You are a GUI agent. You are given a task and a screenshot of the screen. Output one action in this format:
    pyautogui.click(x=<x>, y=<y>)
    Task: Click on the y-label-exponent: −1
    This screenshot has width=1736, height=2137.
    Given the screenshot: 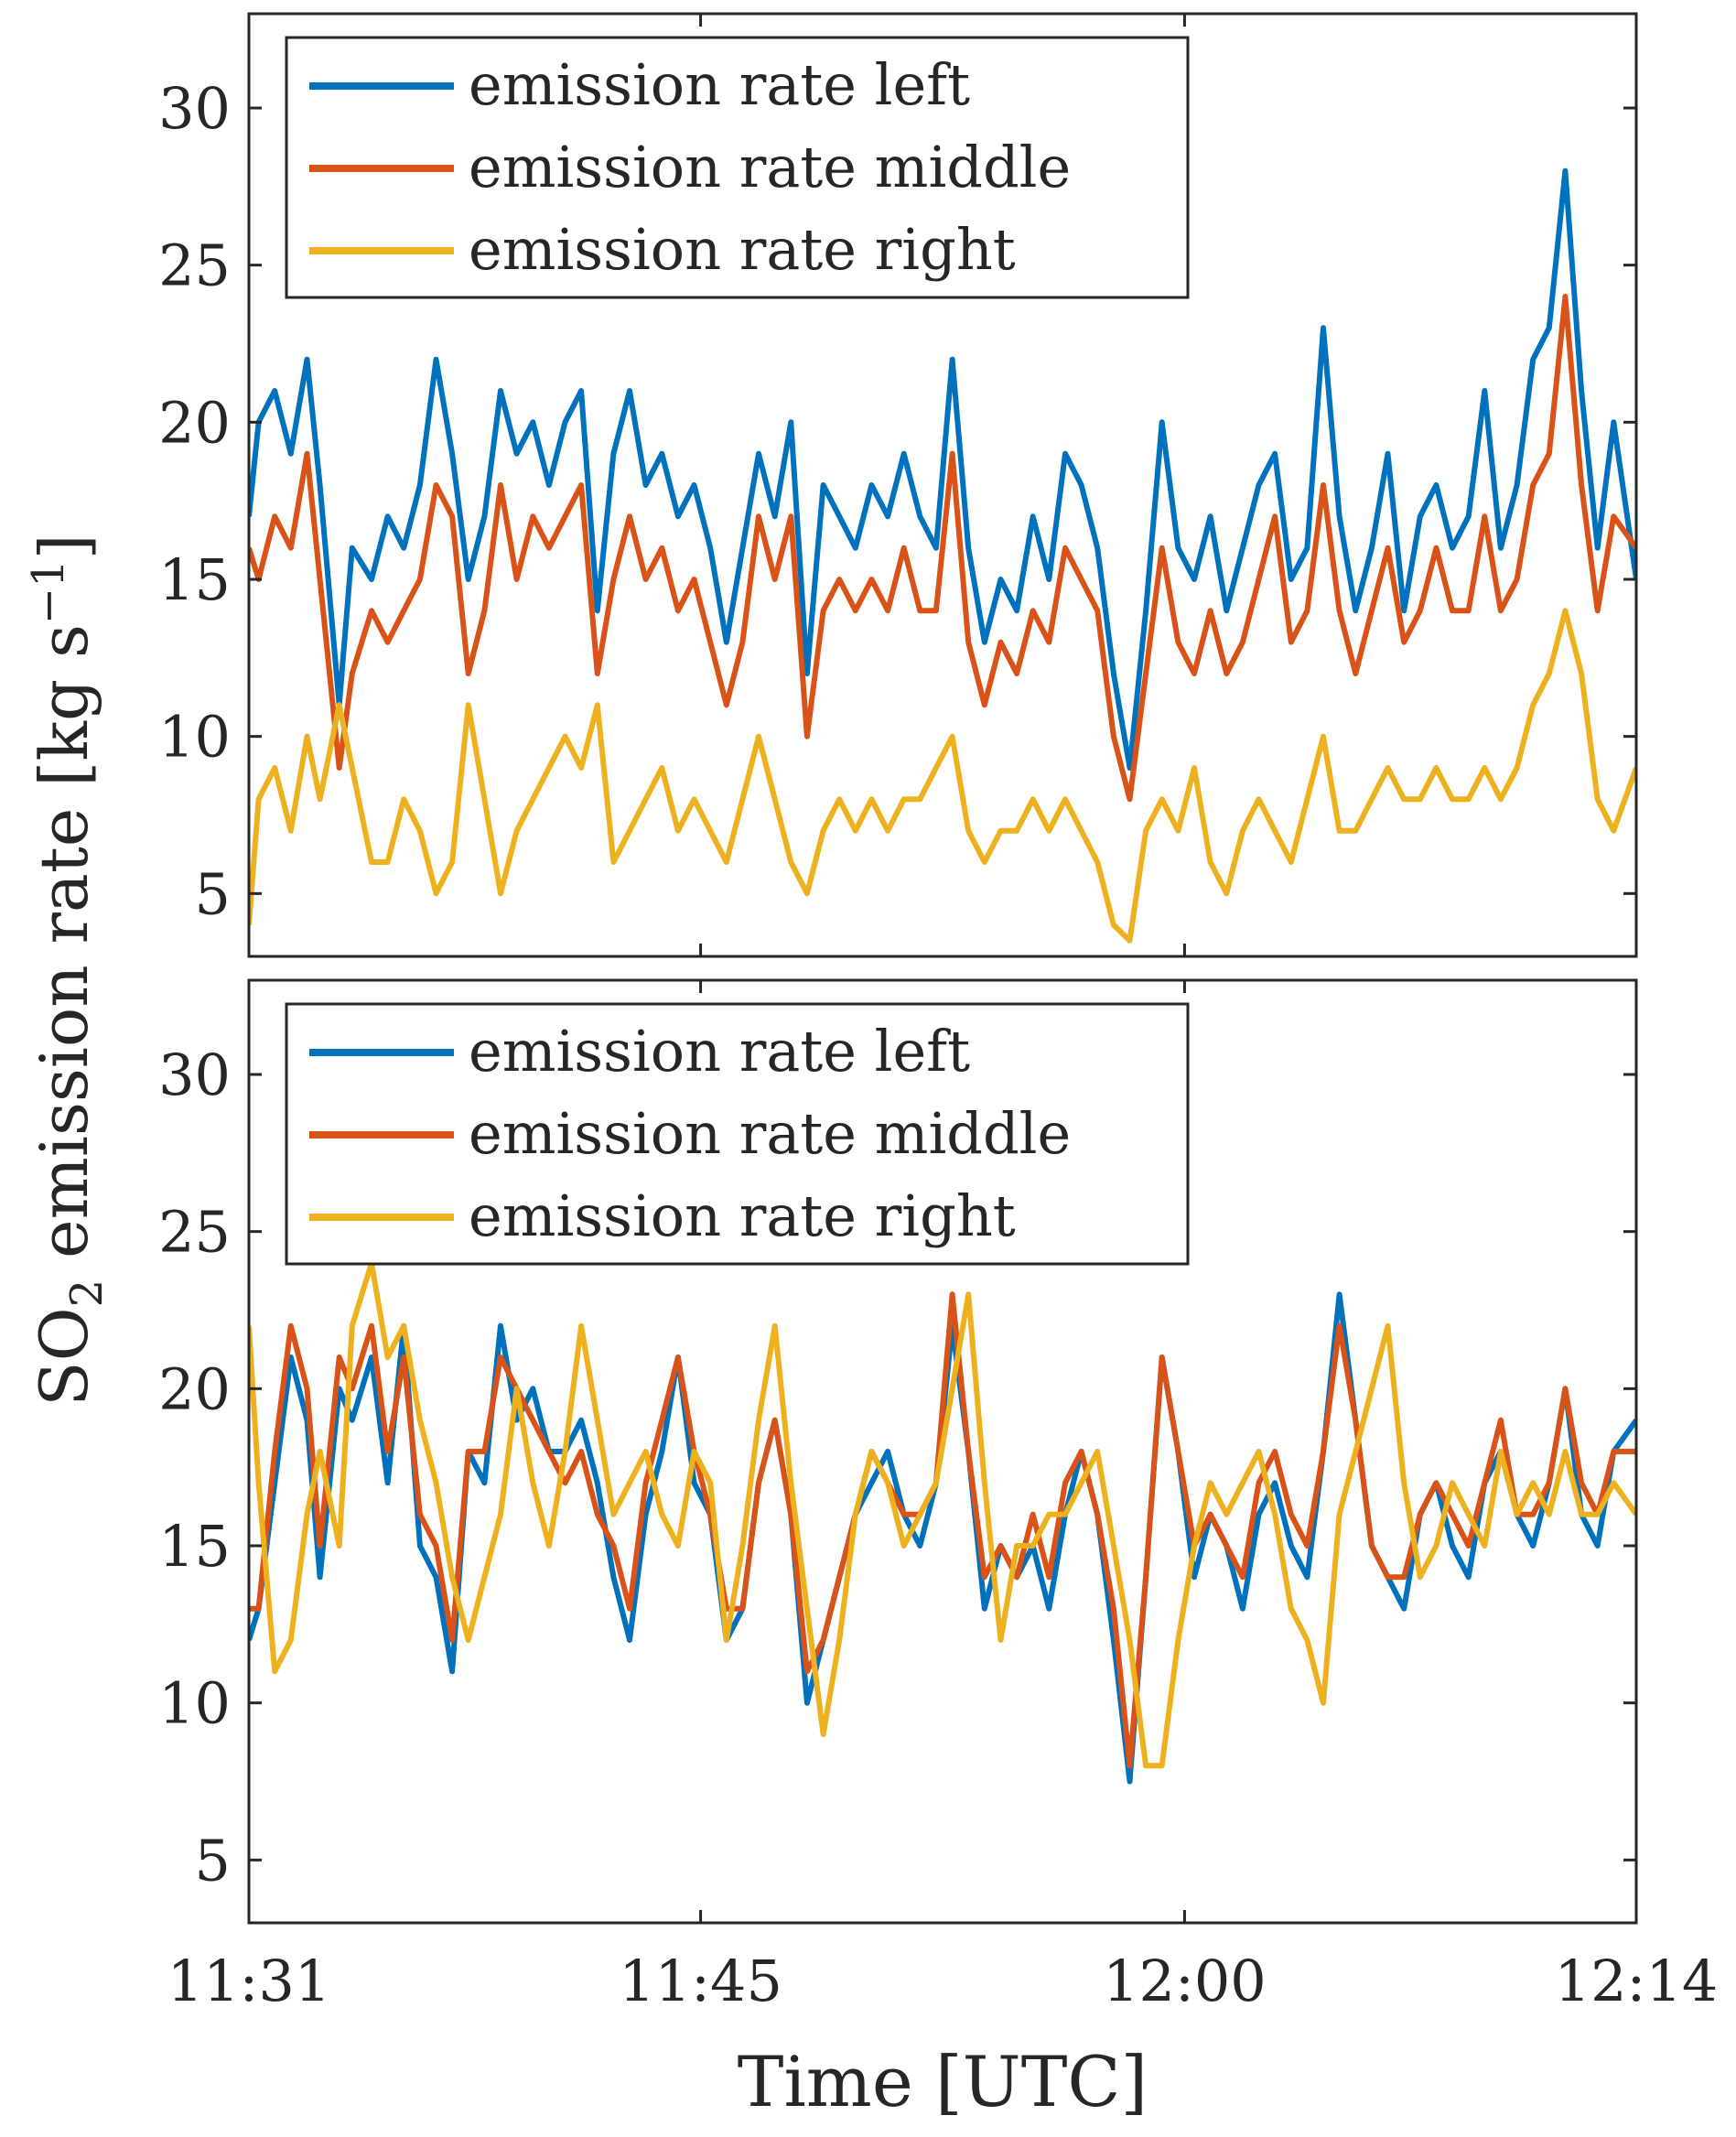 What is the action you would take?
    pyautogui.click(x=49, y=591)
    